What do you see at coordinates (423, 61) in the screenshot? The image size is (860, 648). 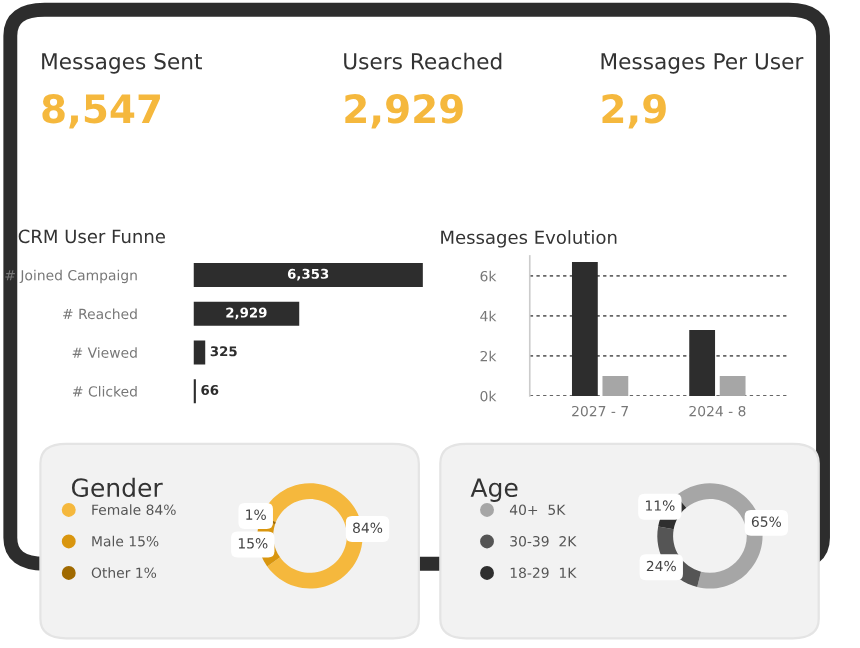 I see `text: Users Reached` at bounding box center [423, 61].